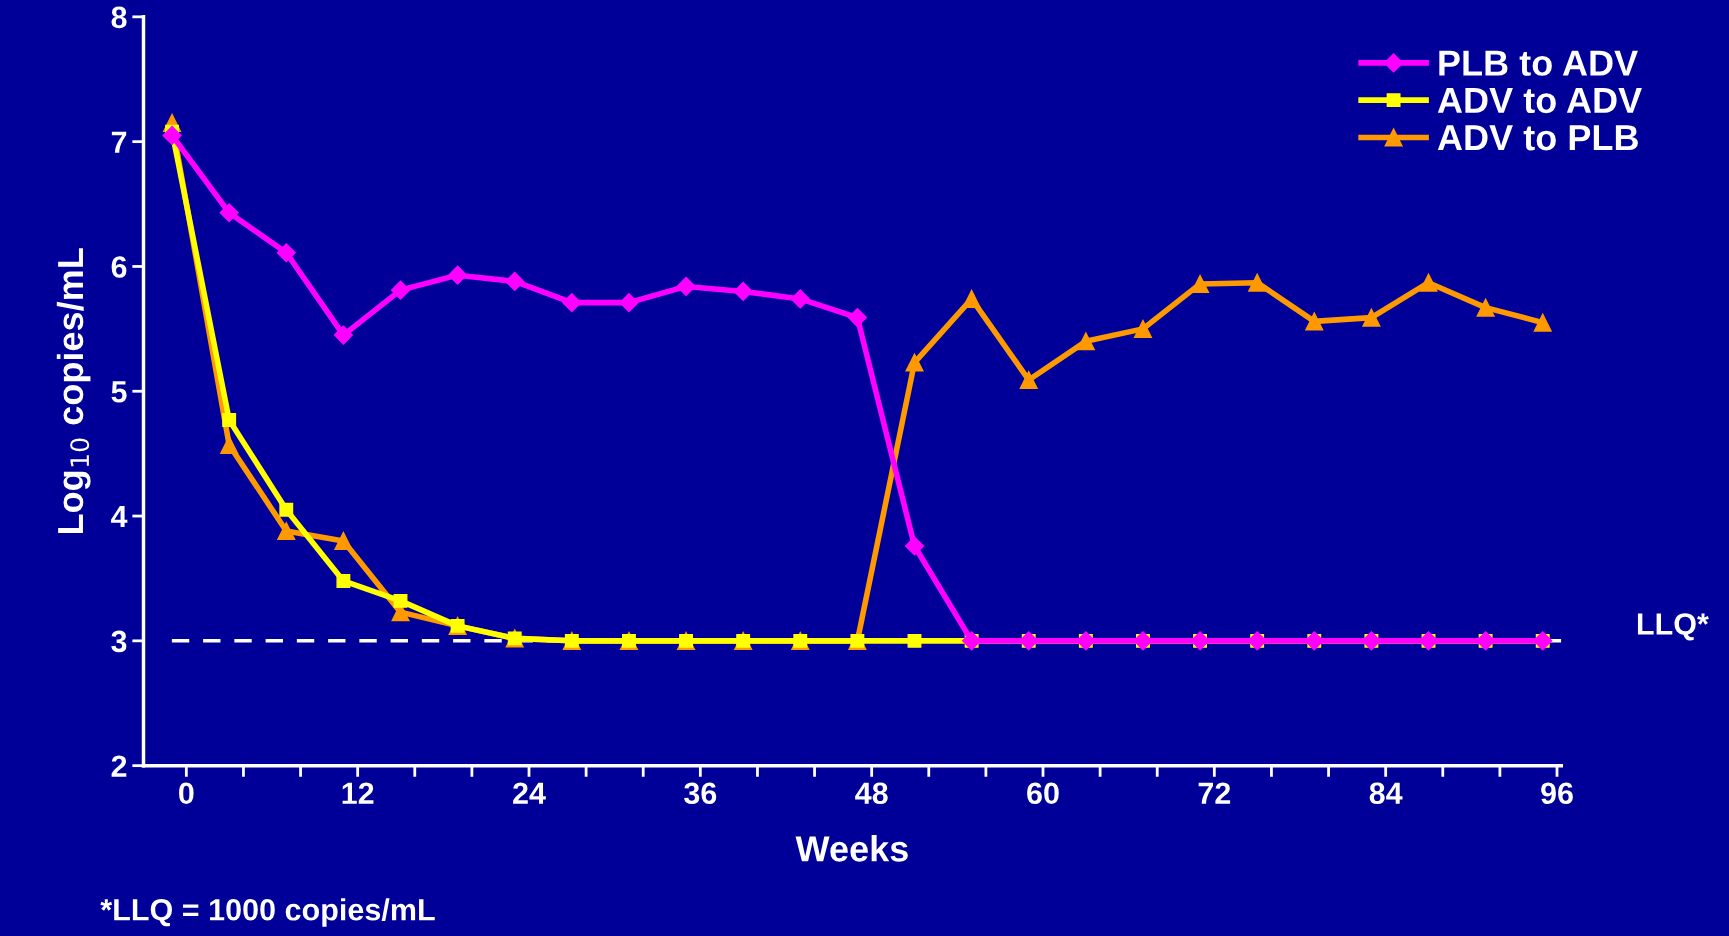 Image resolution: width=1729 pixels, height=936 pixels. I want to click on x-tick-label: 84, so click(1386, 793).